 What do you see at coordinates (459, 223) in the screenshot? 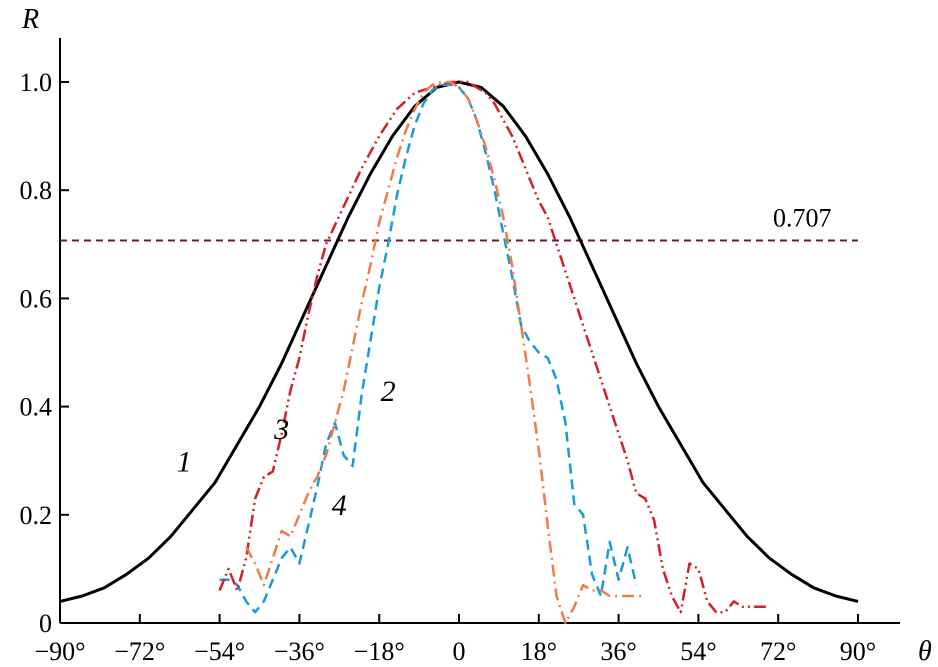
I see `reference-line-group: 0.707` at bounding box center [459, 223].